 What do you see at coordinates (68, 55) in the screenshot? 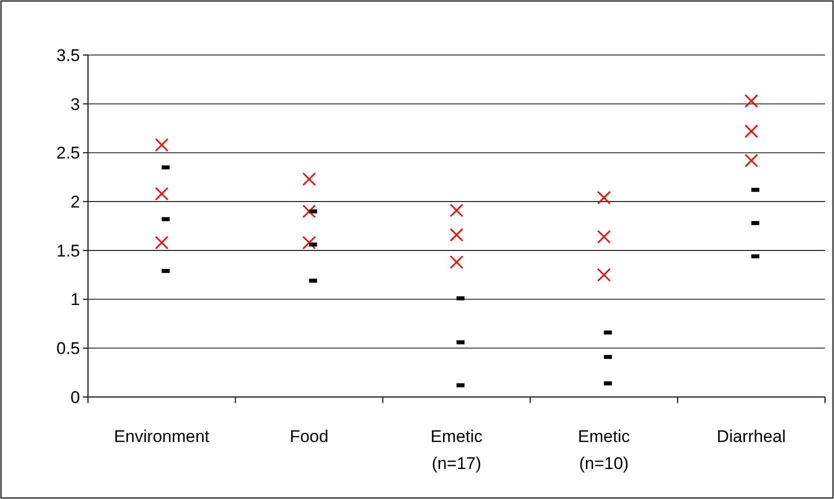
I see `y-tick-label: 3.5` at bounding box center [68, 55].